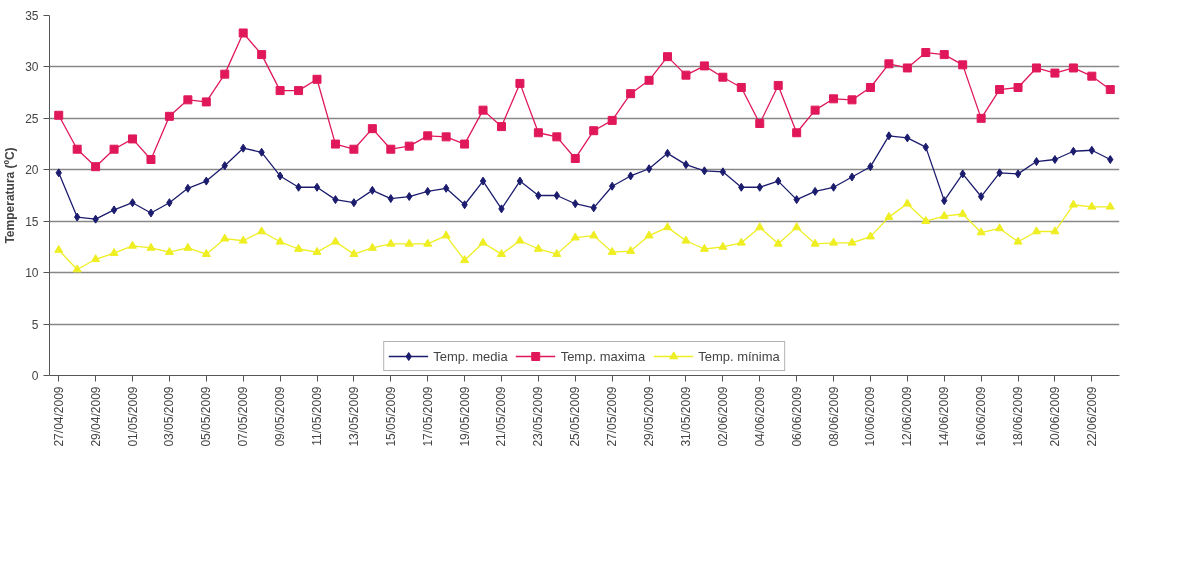 This screenshot has width=1185, height=574. I want to click on legend-label: Temp. mínima, so click(739, 356).